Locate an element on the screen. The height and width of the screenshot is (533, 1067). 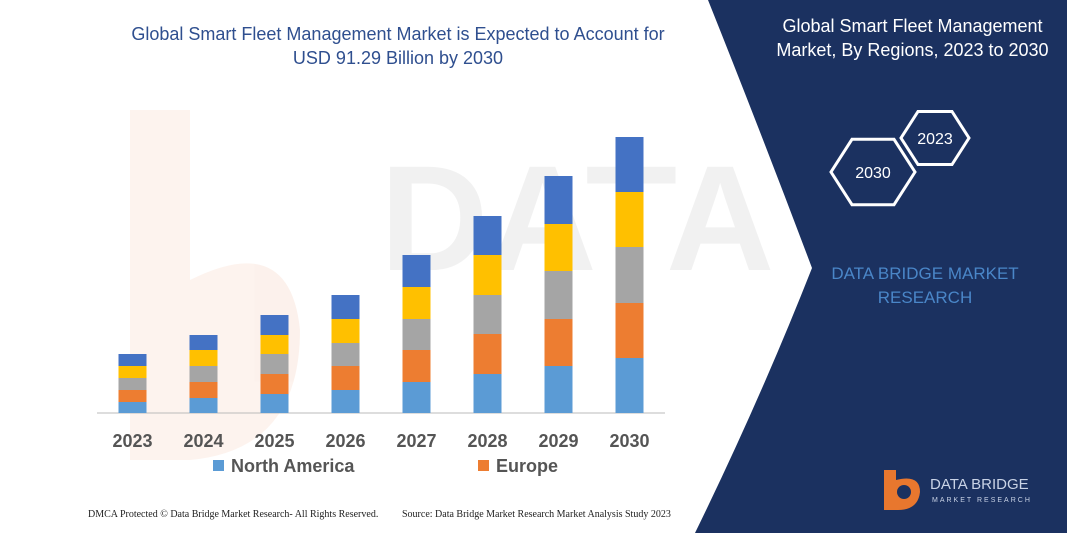
x-tick-label: 2025 is located at coordinates (274, 441).